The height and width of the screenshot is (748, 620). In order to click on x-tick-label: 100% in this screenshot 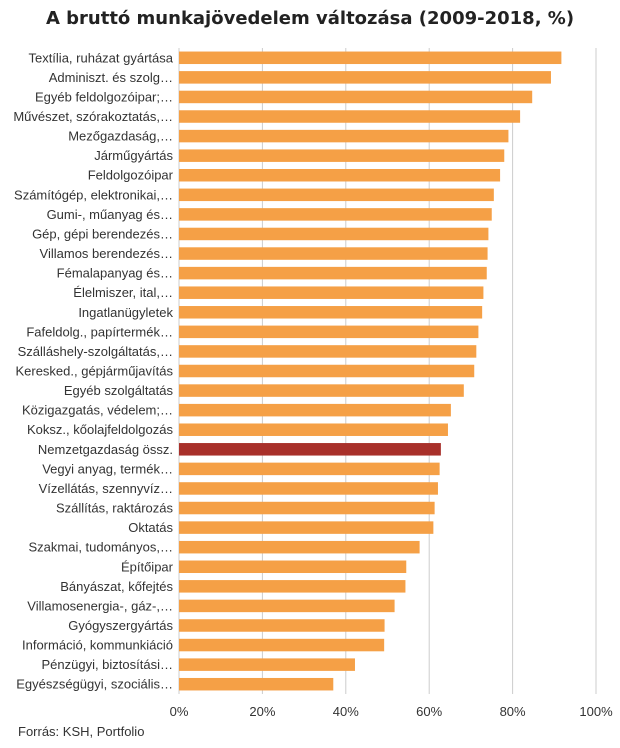, I will do `click(596, 711)`.